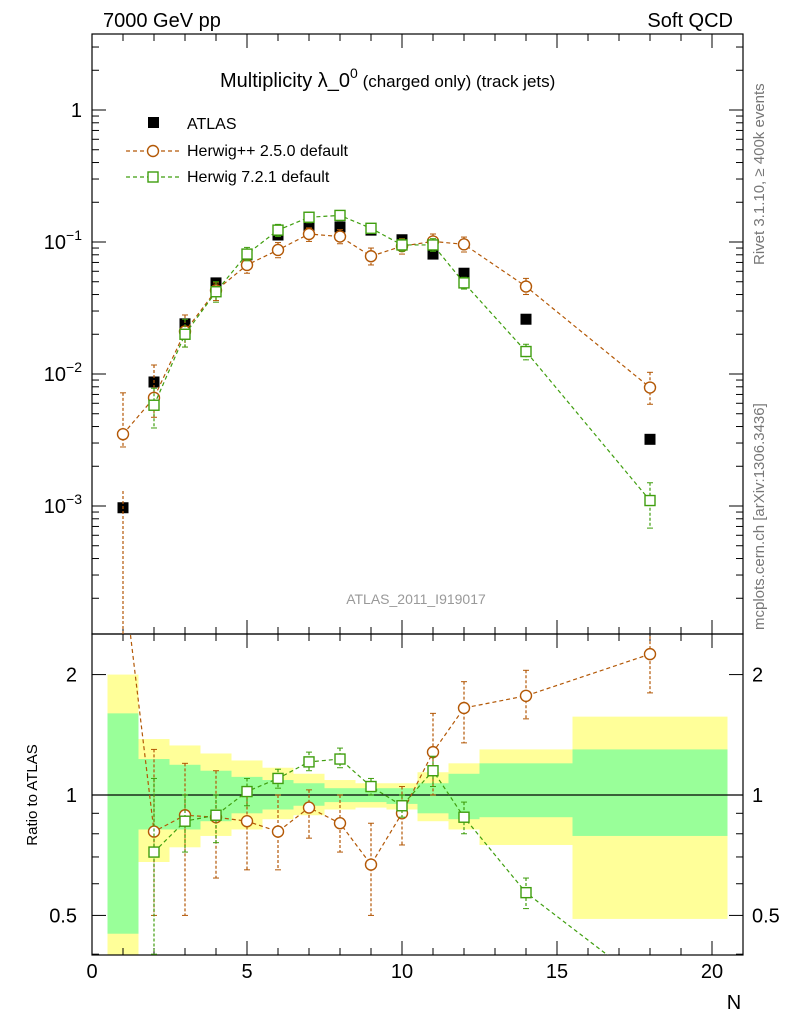  What do you see at coordinates (557, 972) in the screenshot?
I see `x-tick-label: 15` at bounding box center [557, 972].